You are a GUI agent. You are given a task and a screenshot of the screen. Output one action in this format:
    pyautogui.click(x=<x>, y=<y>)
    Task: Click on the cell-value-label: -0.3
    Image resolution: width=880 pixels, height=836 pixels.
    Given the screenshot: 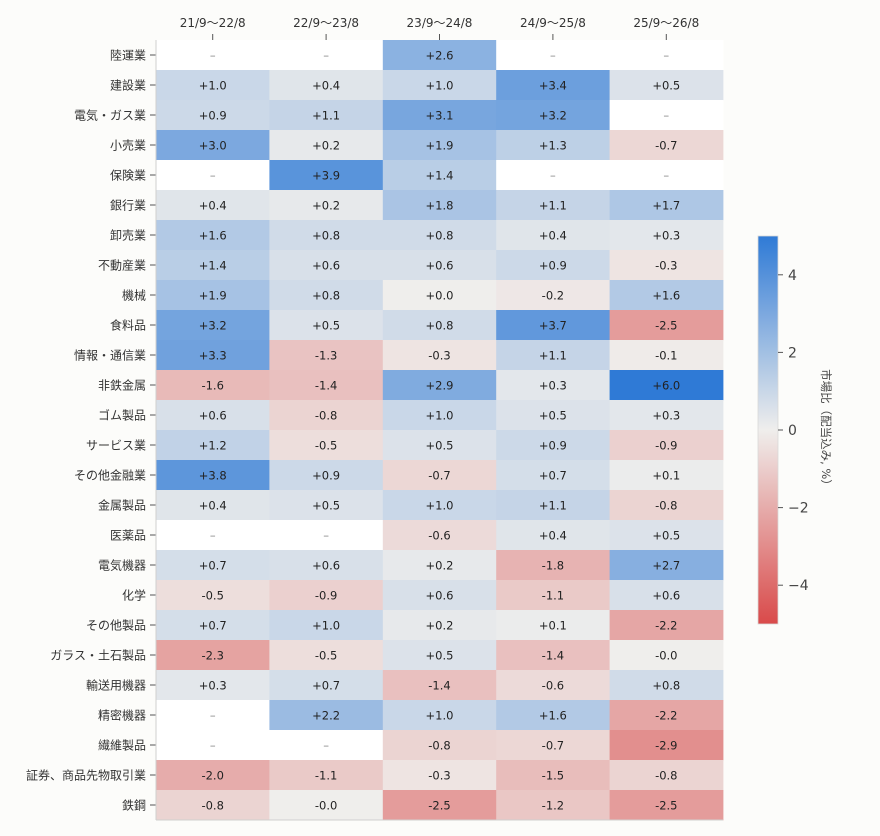 What is the action you would take?
    pyautogui.click(x=439, y=356)
    